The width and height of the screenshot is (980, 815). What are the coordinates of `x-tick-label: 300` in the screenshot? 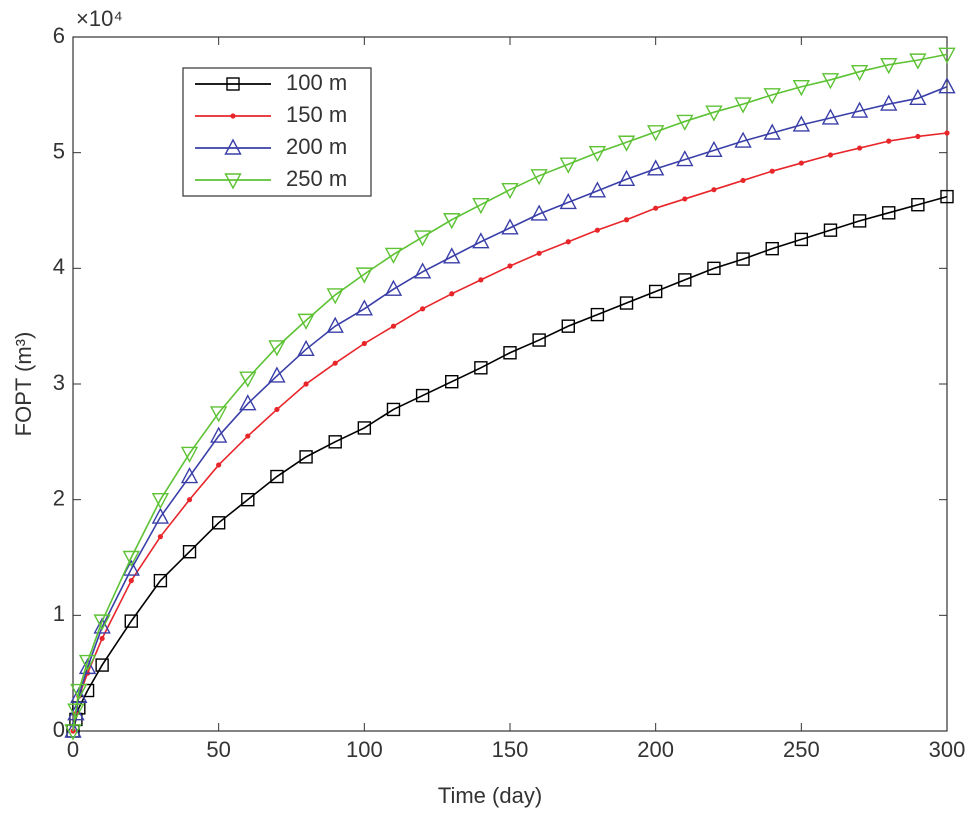 It's located at (947, 749).